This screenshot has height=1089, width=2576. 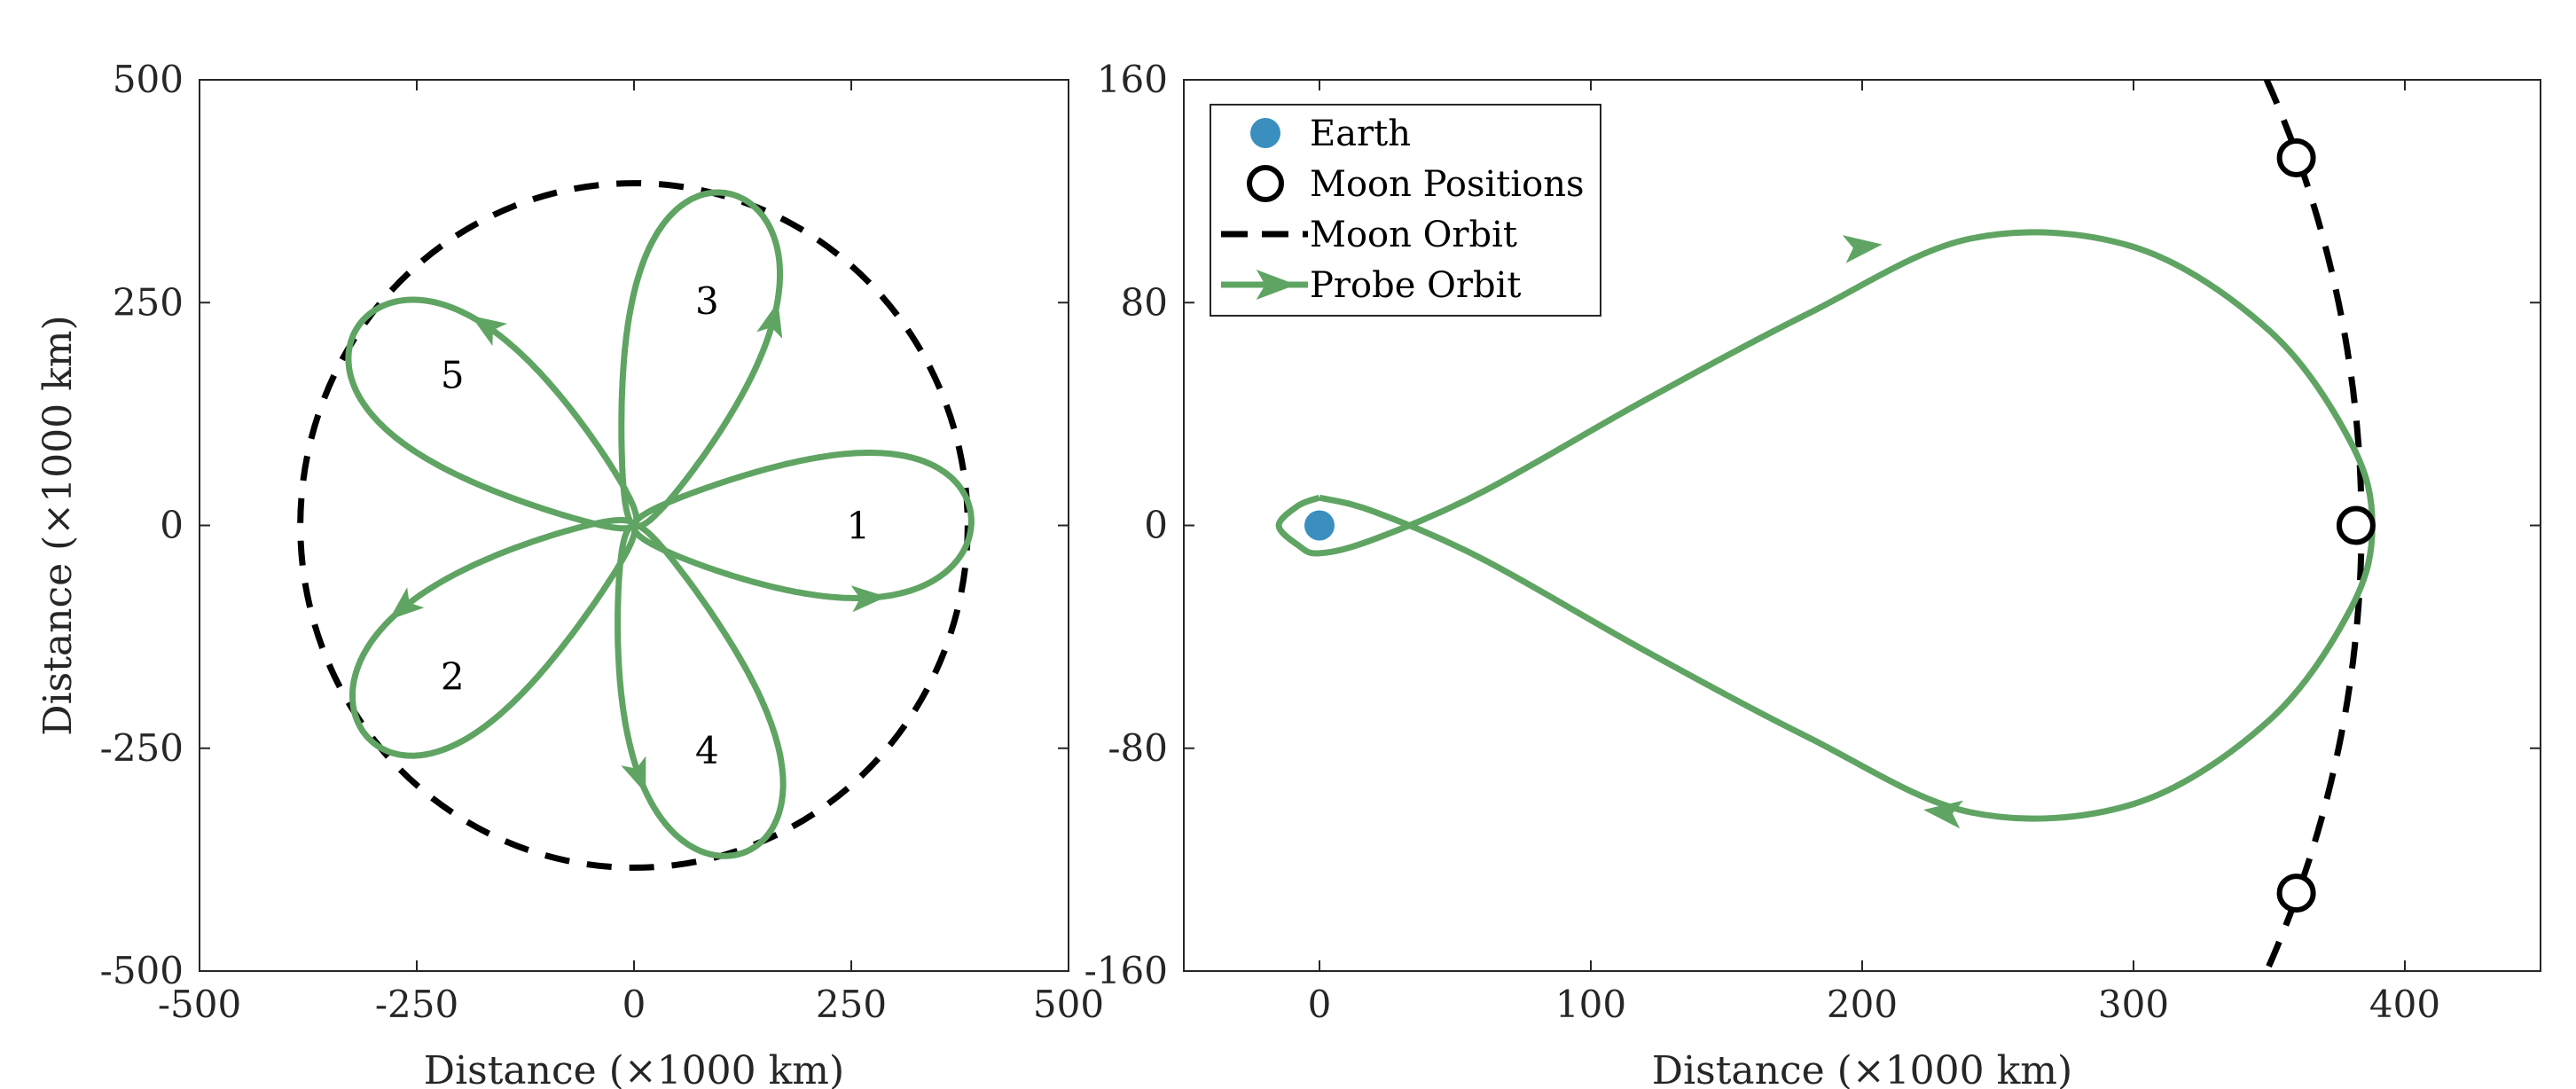 What do you see at coordinates (1320, 1004) in the screenshot?
I see `right-x-tick-label: 0` at bounding box center [1320, 1004].